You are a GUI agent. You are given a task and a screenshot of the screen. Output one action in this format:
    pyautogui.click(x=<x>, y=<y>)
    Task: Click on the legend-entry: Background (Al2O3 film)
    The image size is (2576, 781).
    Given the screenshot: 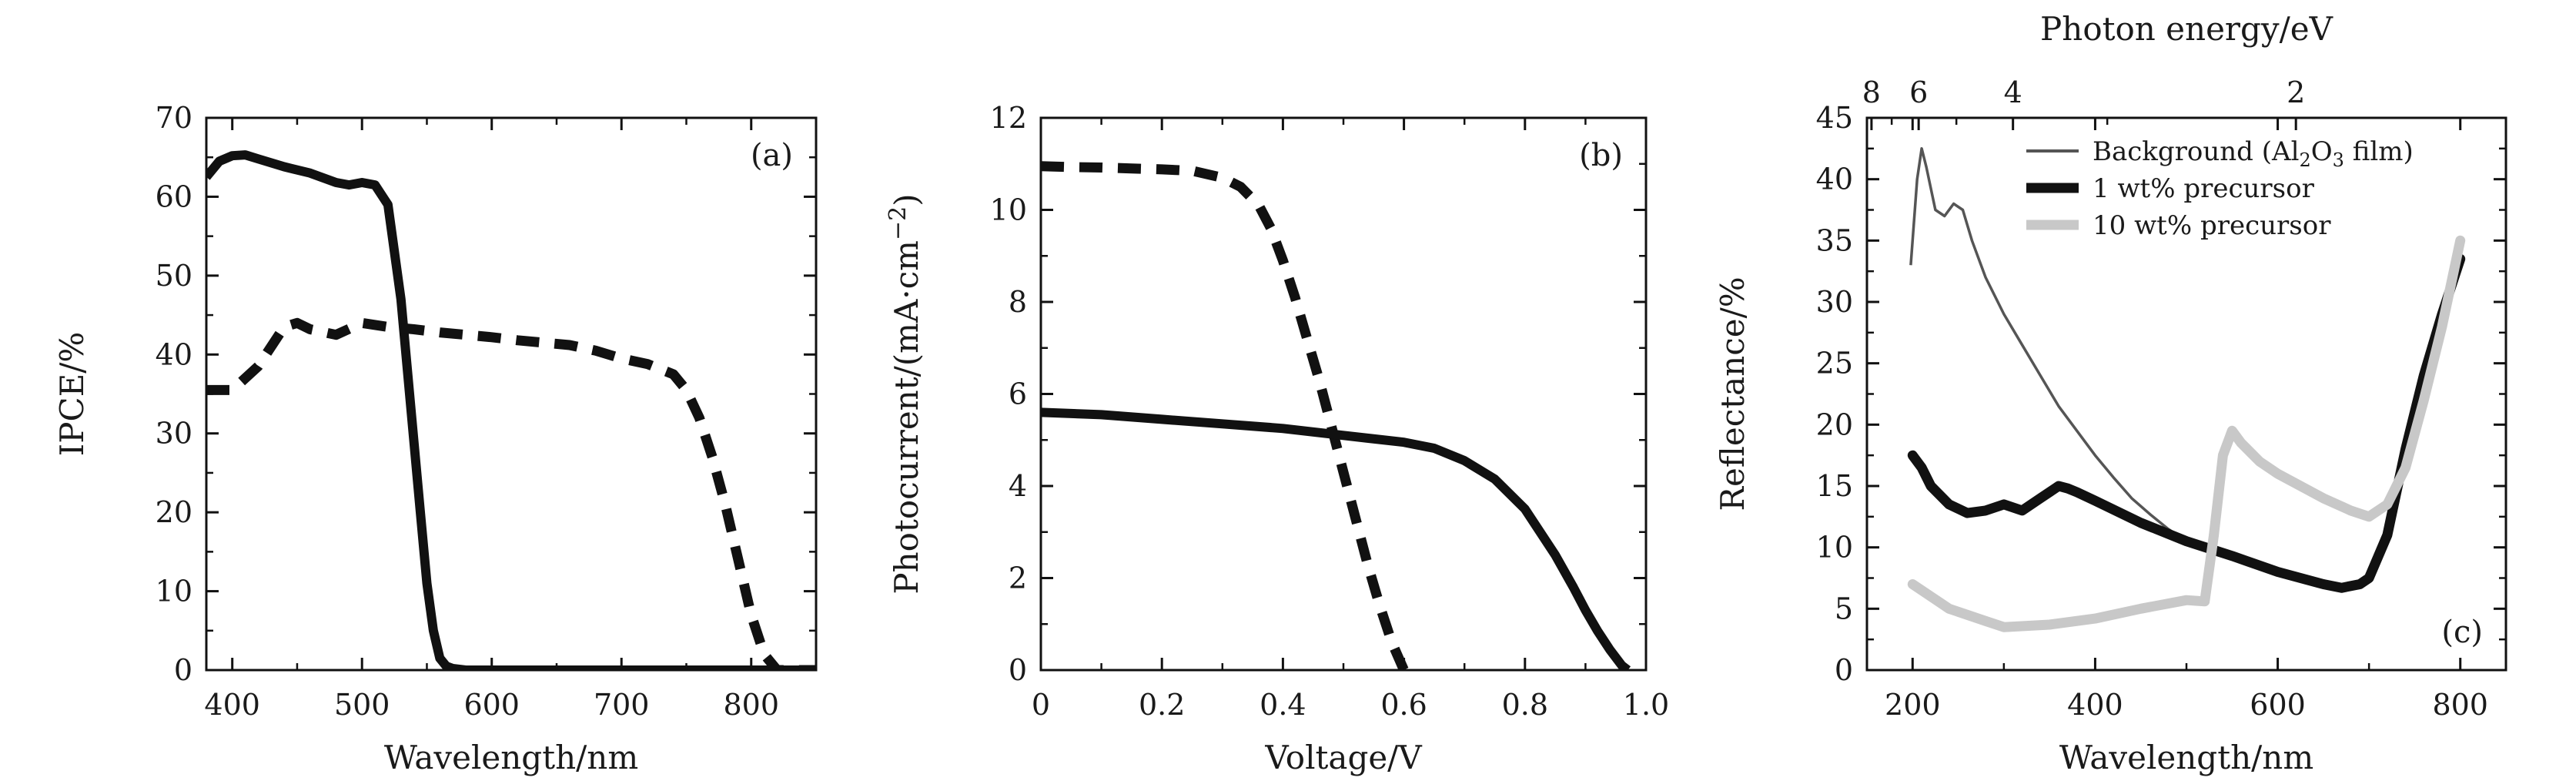 What is the action you would take?
    pyautogui.click(x=2253, y=154)
    